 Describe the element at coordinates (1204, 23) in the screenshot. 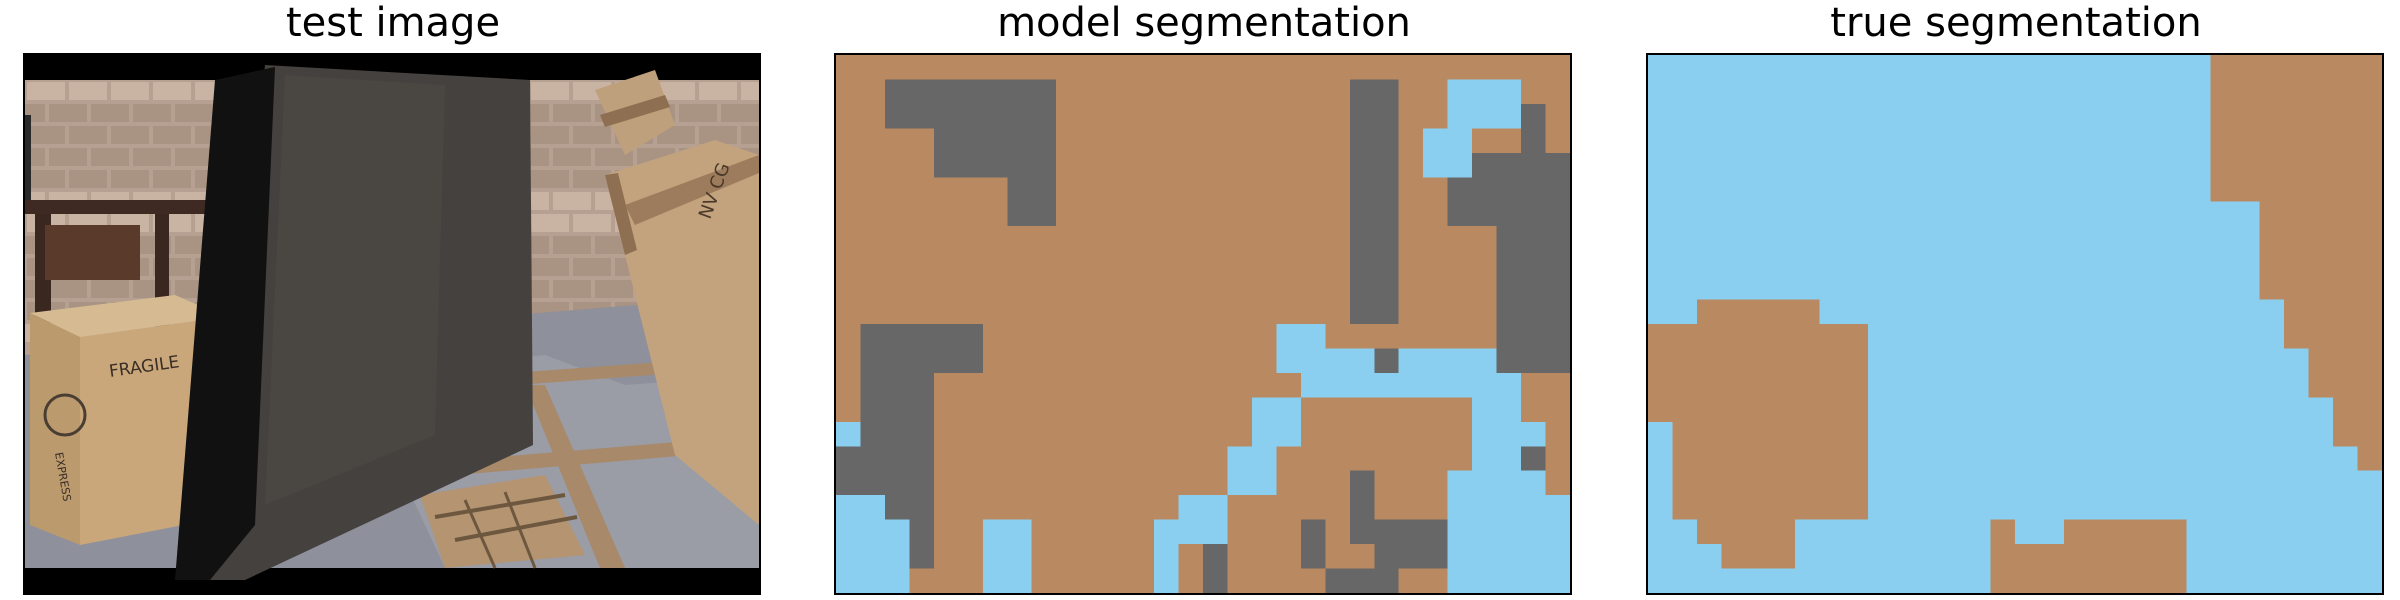

I see `panel-title-model-segmentation: model segmentation` at that location.